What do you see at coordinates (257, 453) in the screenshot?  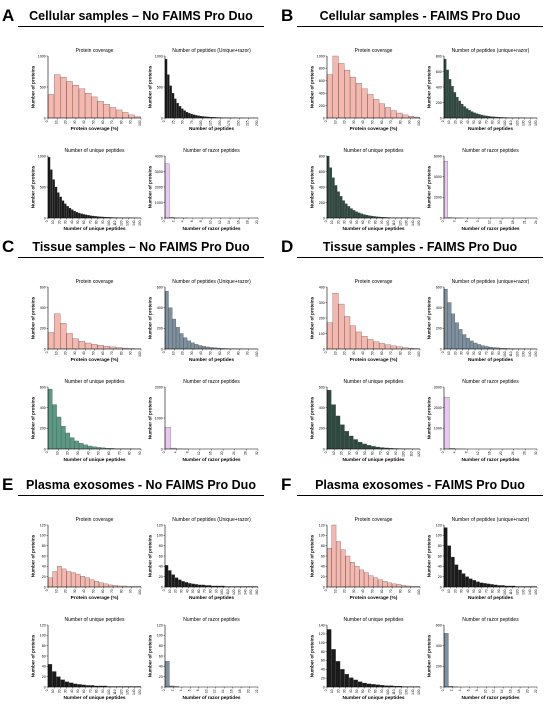 I see `x-tick-label: 32` at bounding box center [257, 453].